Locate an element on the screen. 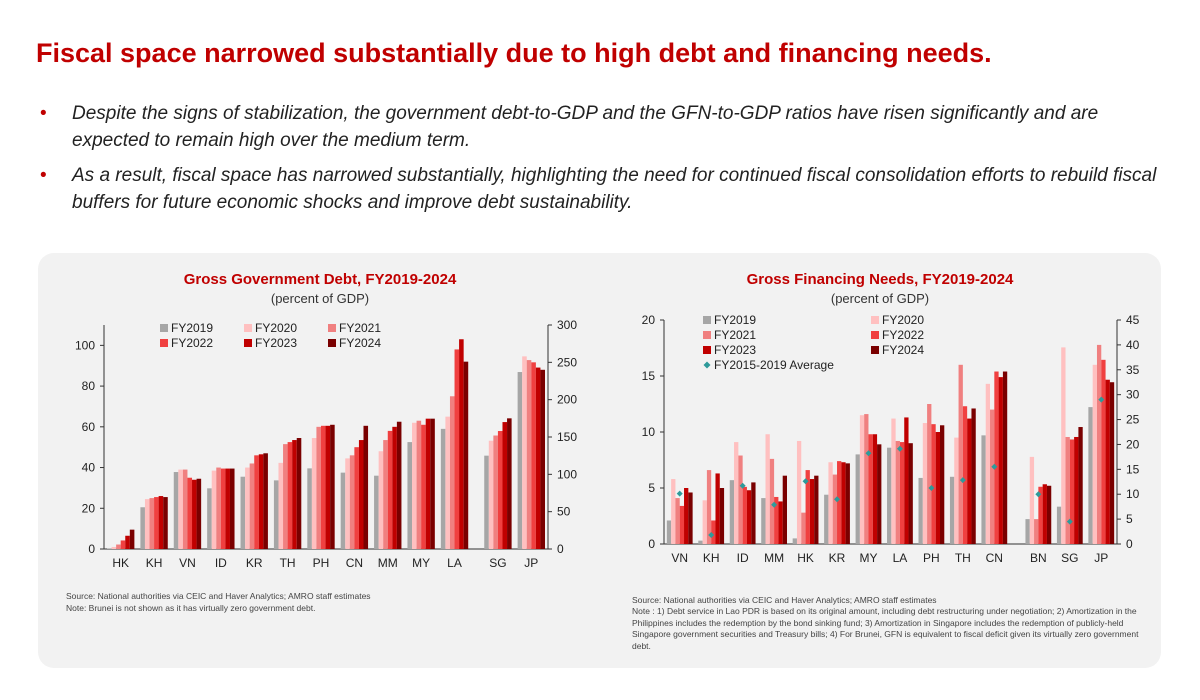 The width and height of the screenshot is (1200, 700). chart2-category-label: VN is located at coordinates (679, 558).